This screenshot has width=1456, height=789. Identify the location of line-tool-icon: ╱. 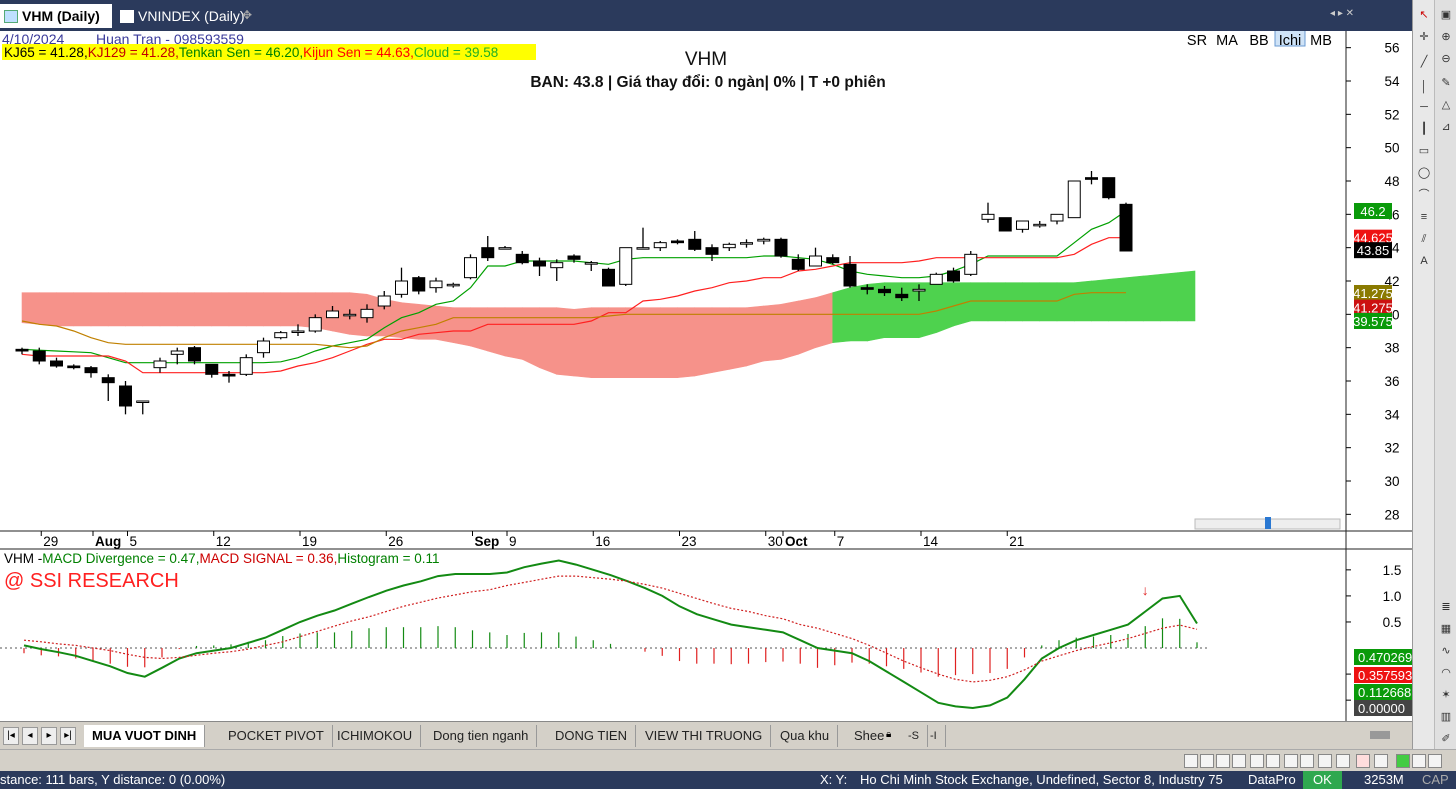
(1424, 62).